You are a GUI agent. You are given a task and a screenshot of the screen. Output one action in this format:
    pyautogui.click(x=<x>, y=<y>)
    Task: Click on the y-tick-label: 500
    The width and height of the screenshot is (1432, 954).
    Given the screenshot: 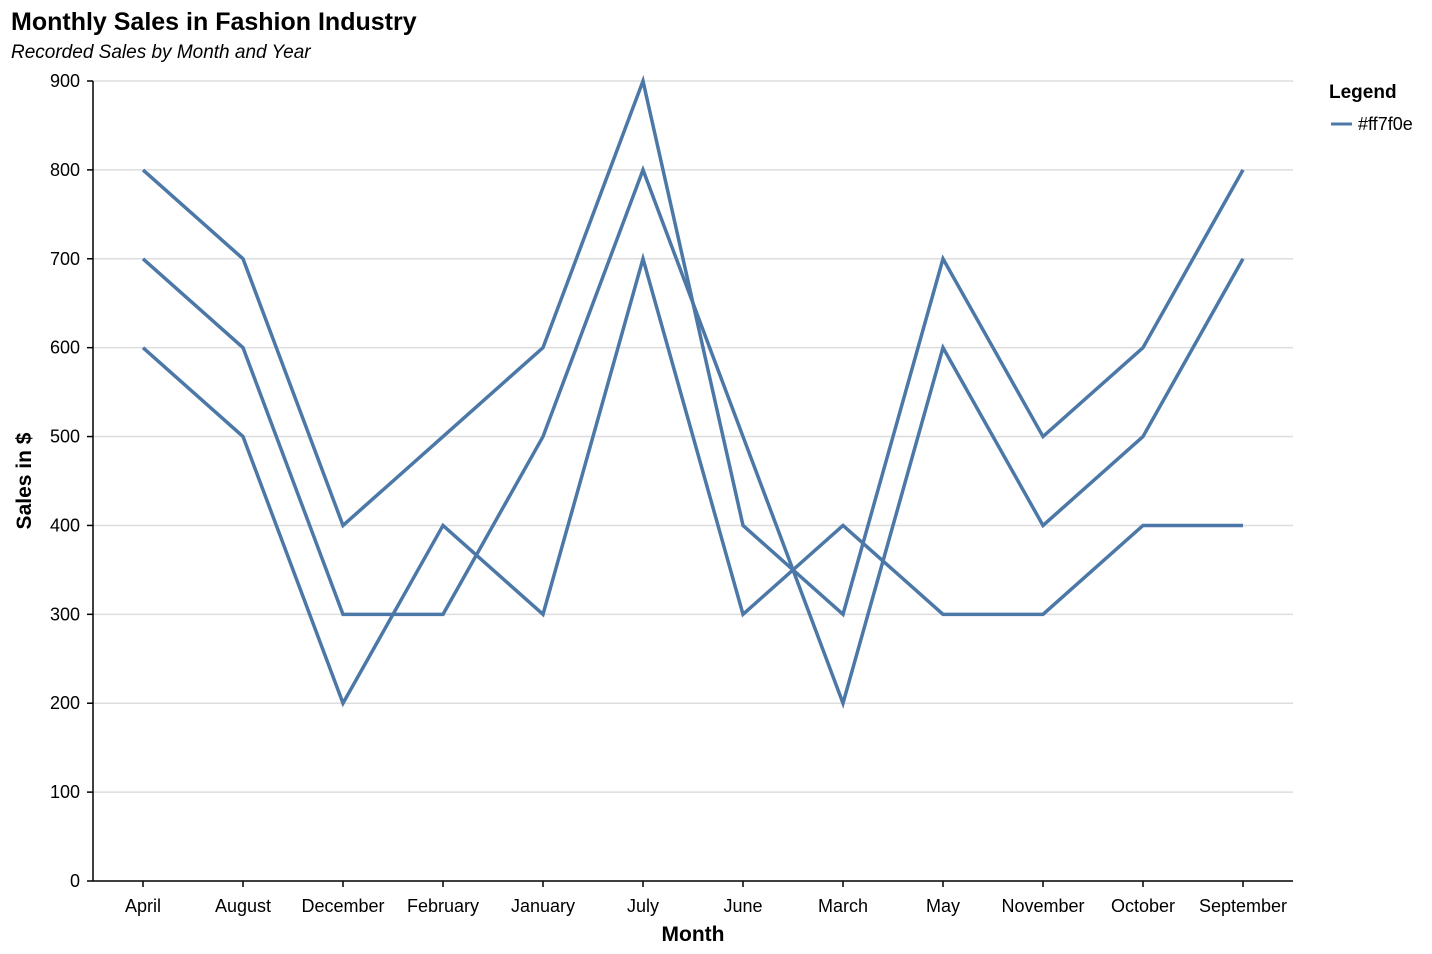 What is the action you would take?
    pyautogui.click(x=65, y=437)
    